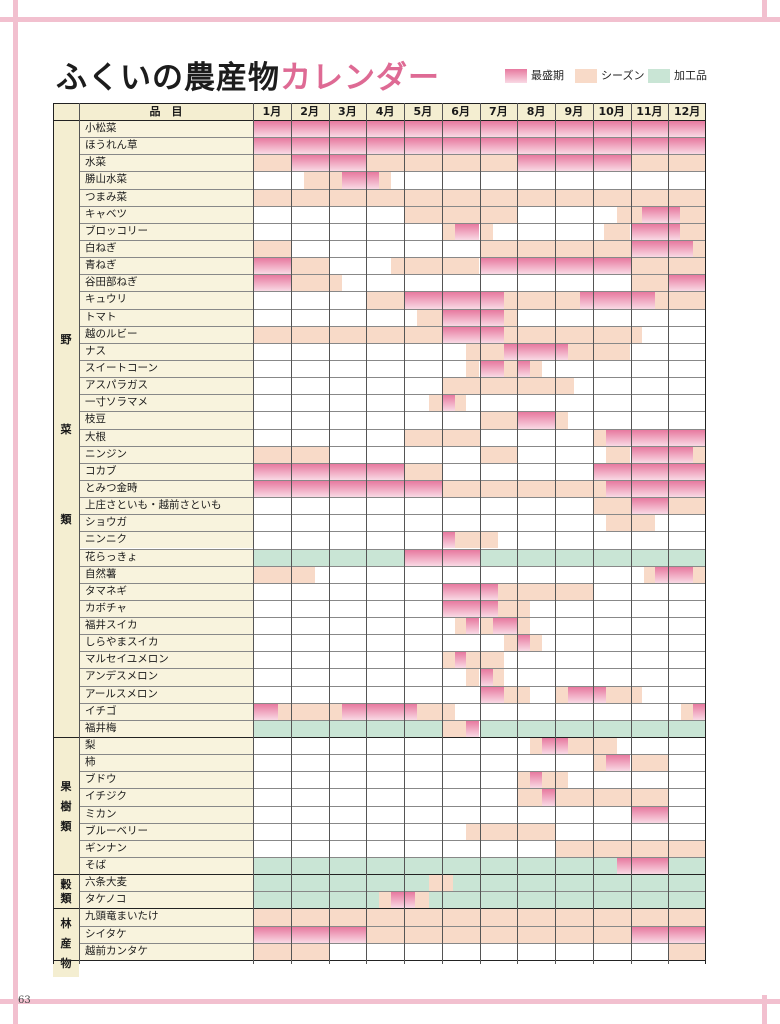  What do you see at coordinates (611, 111) in the screenshot?
I see `header-month: 10月` at bounding box center [611, 111].